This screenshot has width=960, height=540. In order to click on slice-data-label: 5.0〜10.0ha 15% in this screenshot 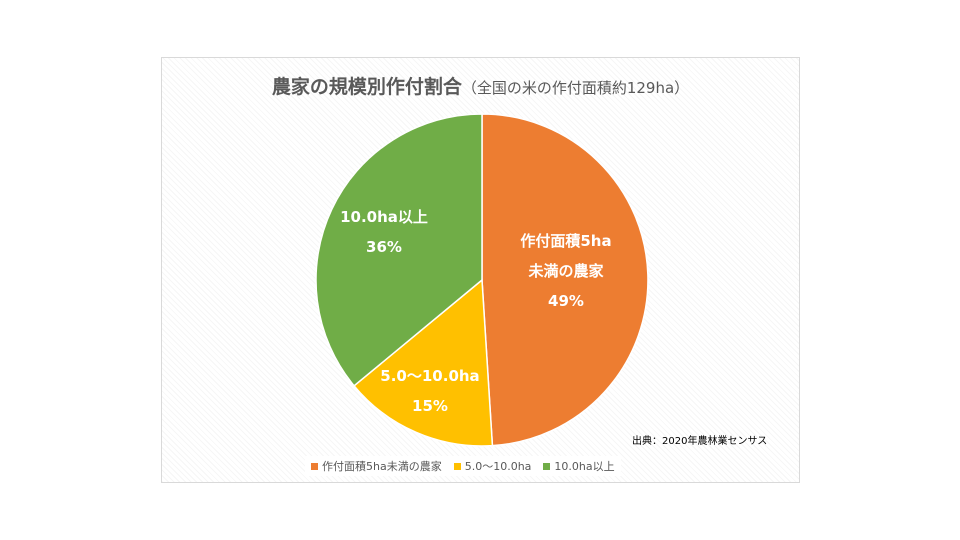, I will do `click(429, 391)`.